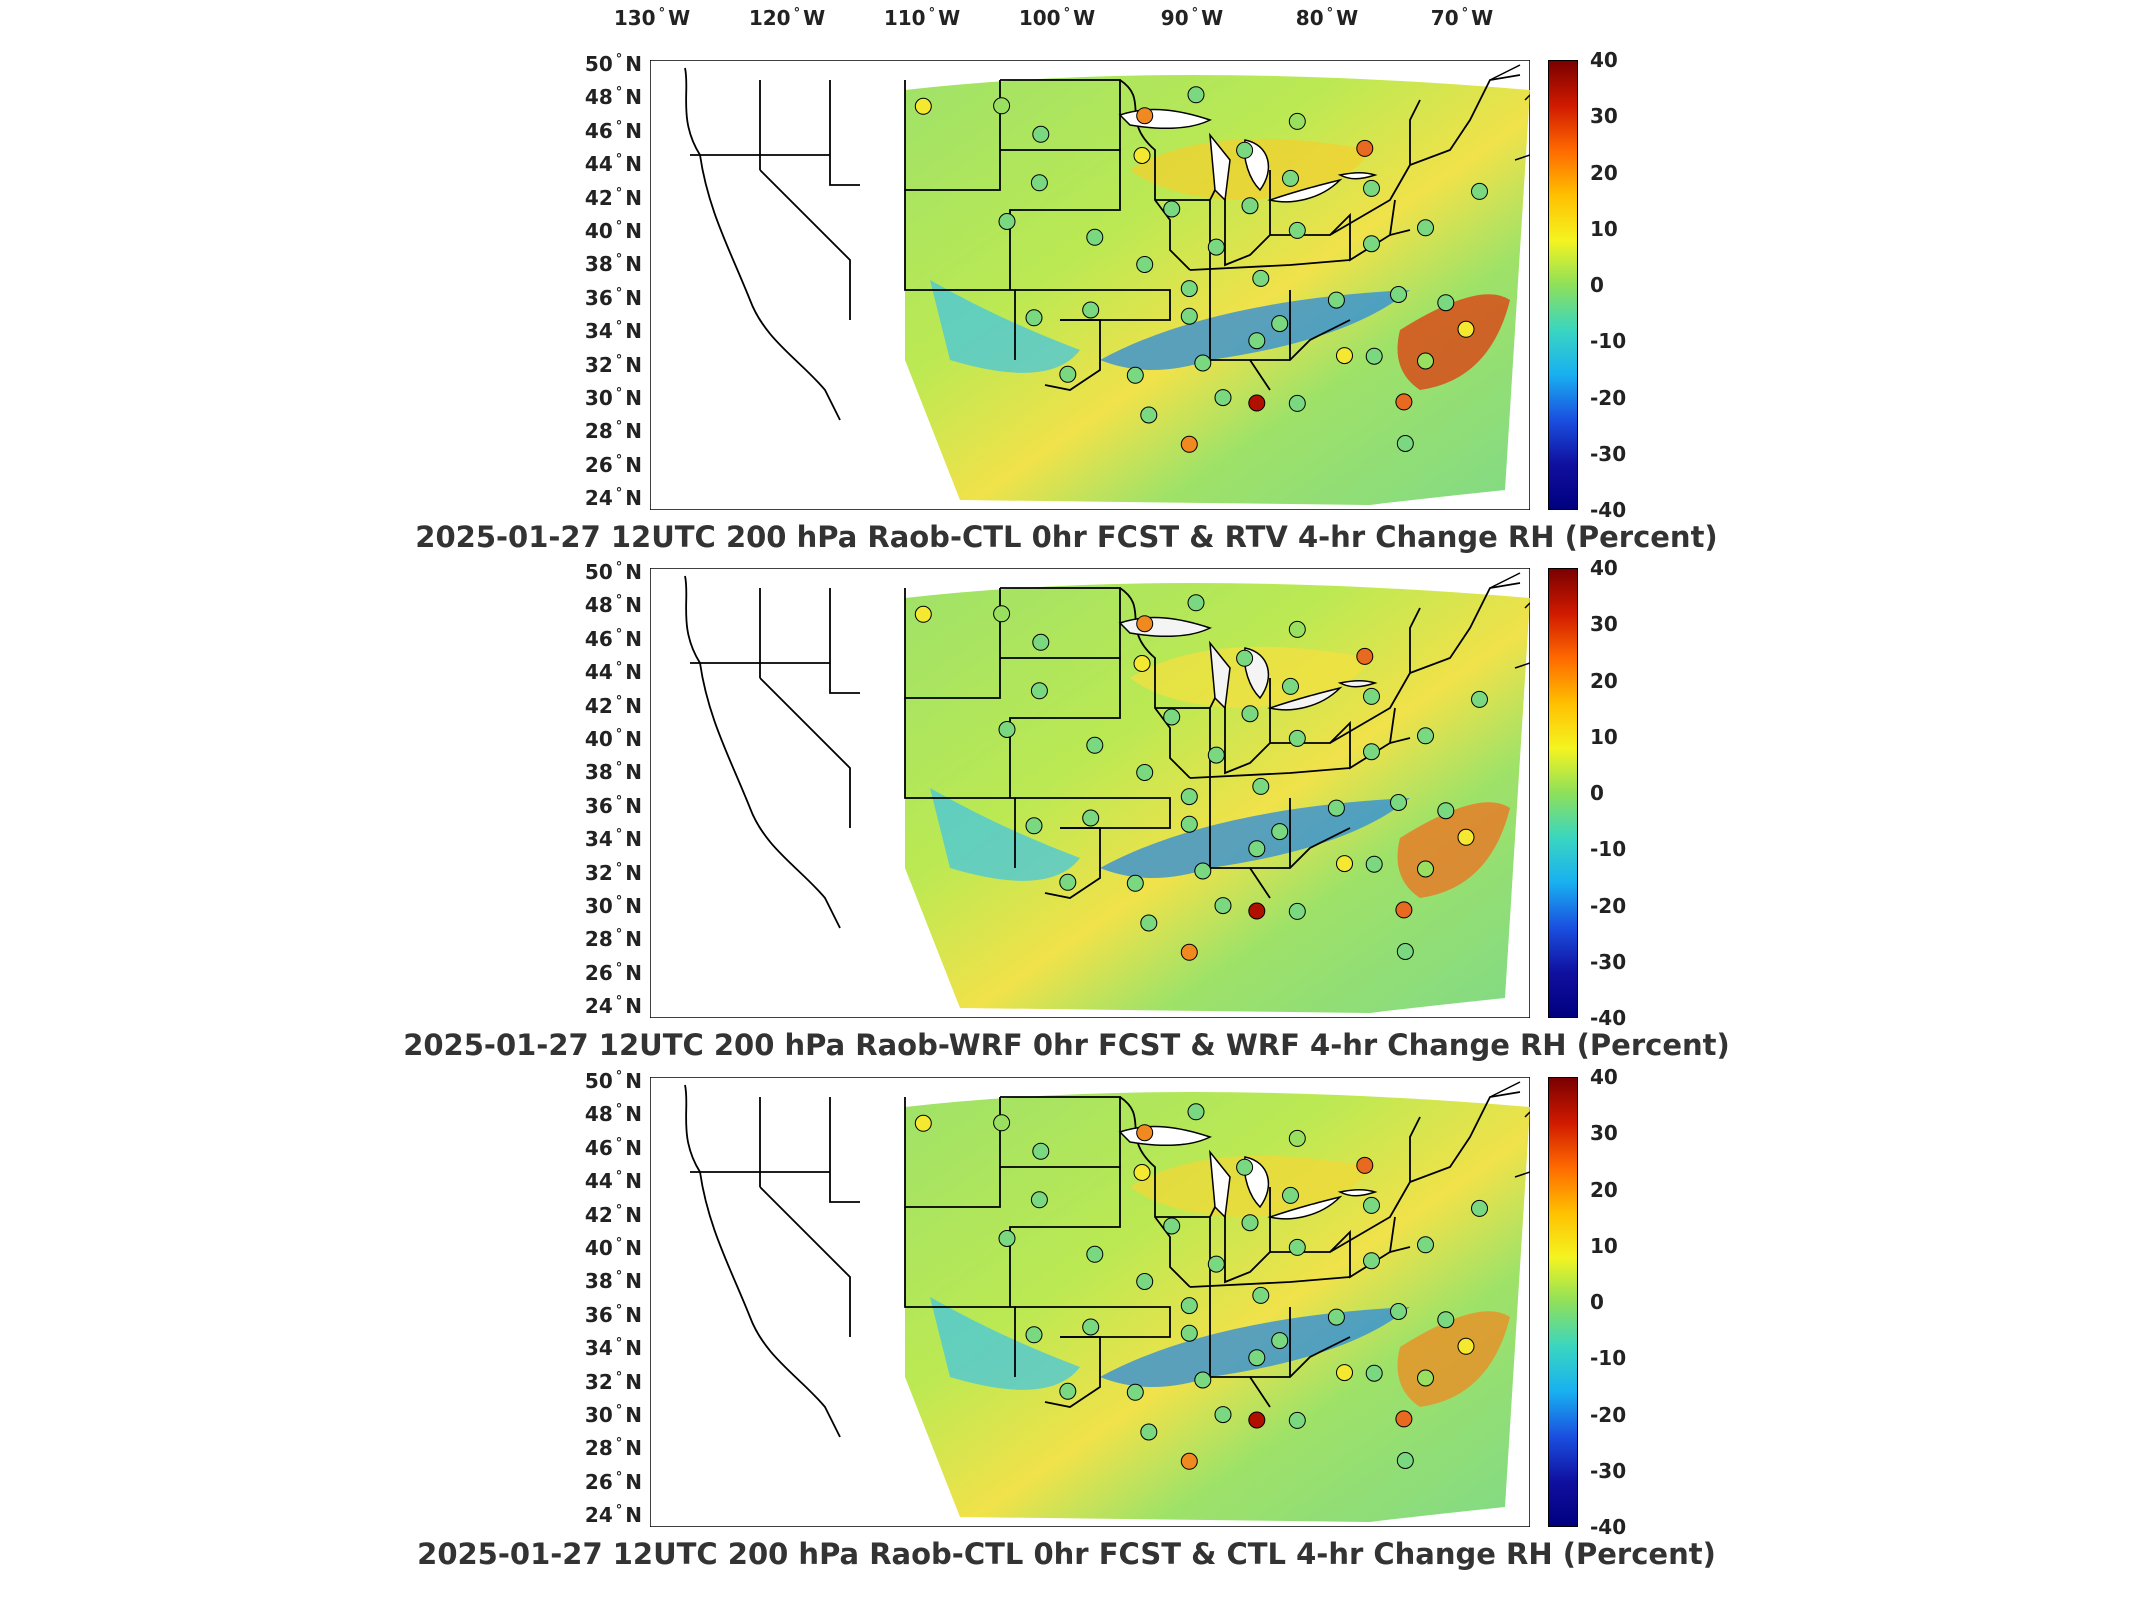  What do you see at coordinates (1608, 905) in the screenshot?
I see `colorbar-tick-label: -20` at bounding box center [1608, 905].